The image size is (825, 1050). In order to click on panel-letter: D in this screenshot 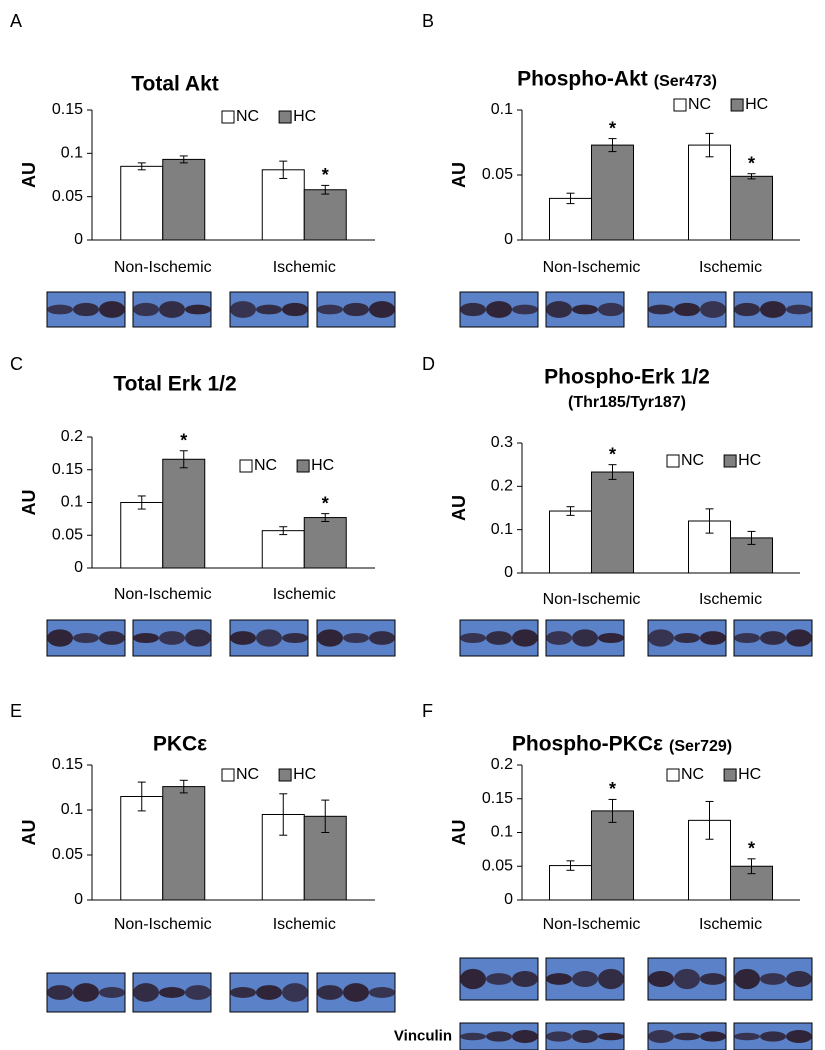, I will do `click(428, 364)`.